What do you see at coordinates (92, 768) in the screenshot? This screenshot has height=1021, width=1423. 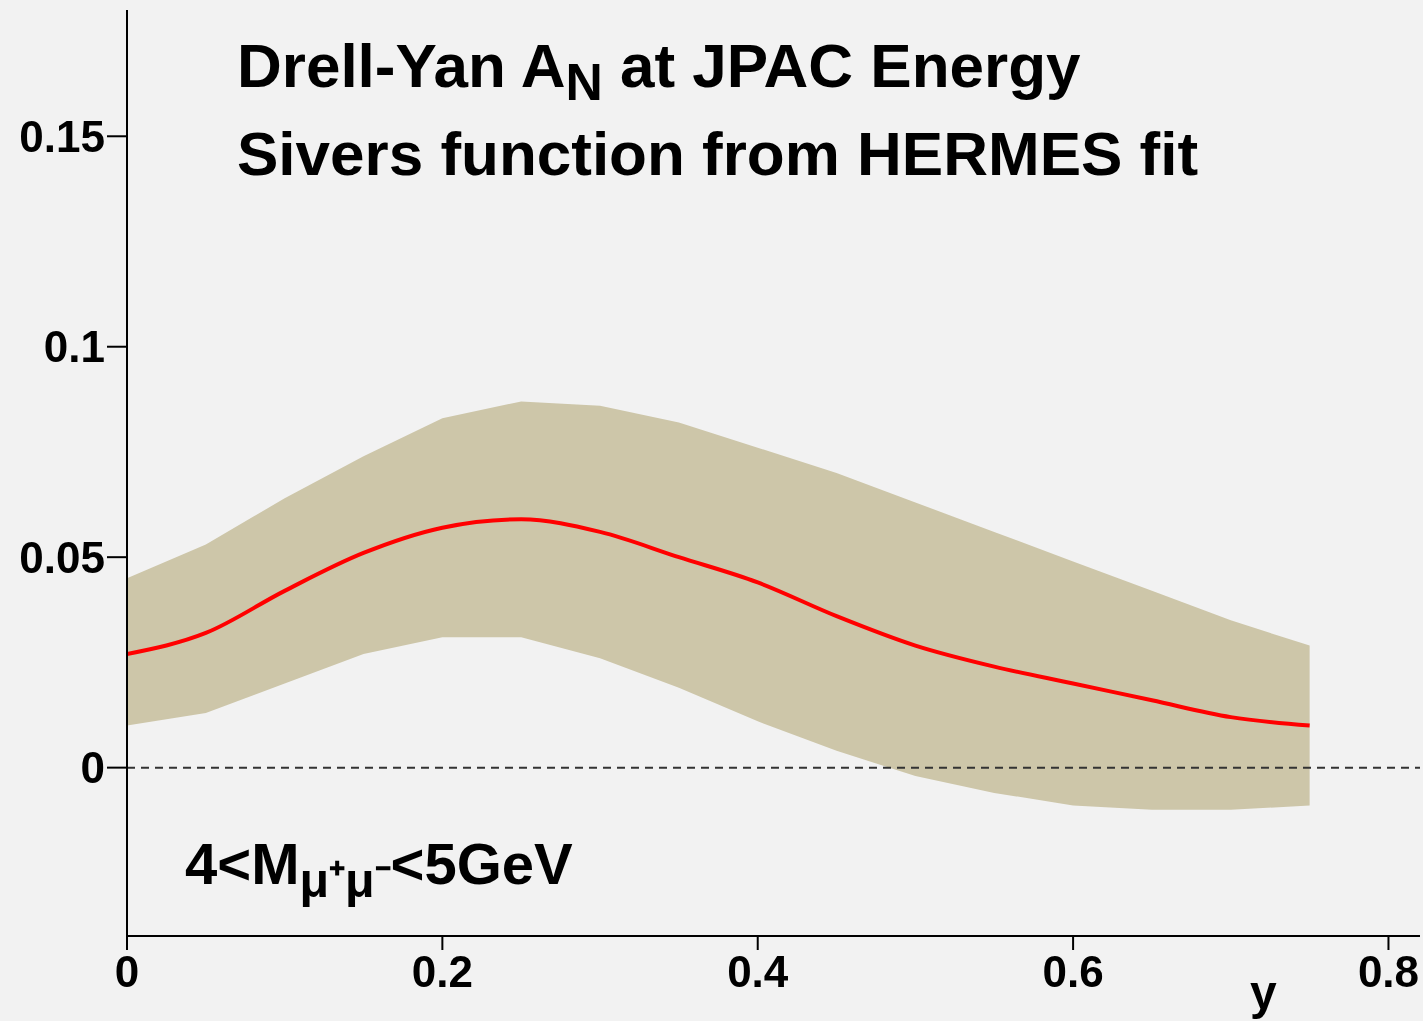 I see `y-tick-label: 0` at bounding box center [92, 768].